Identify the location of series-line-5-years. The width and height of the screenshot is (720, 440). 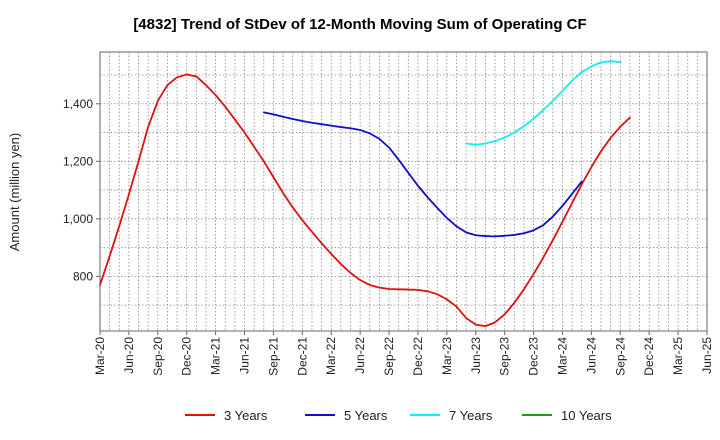
(422, 174).